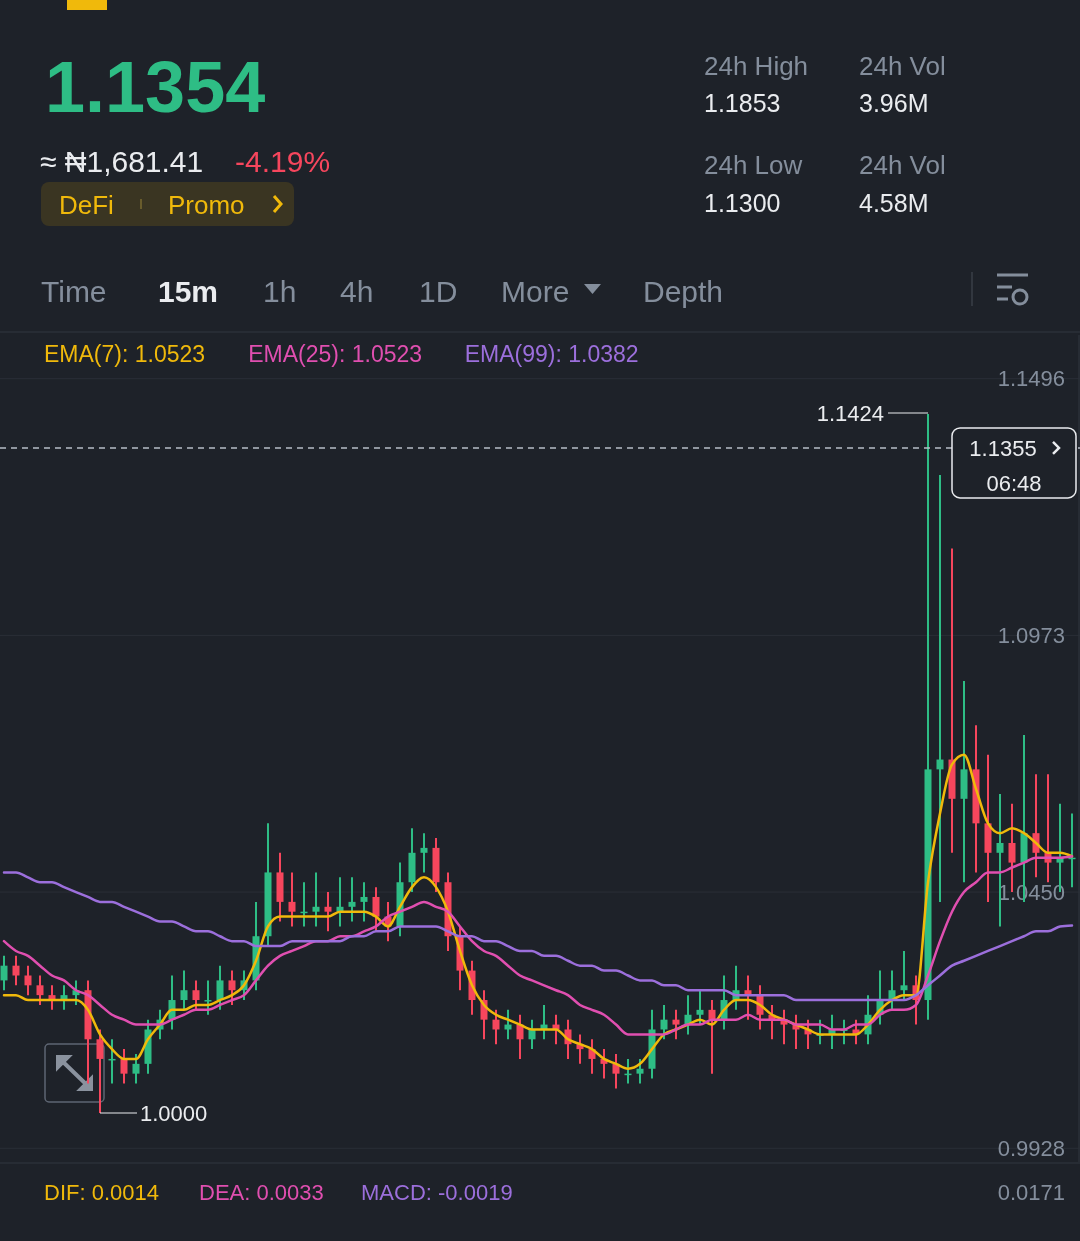  I want to click on text: More, so click(535, 291).